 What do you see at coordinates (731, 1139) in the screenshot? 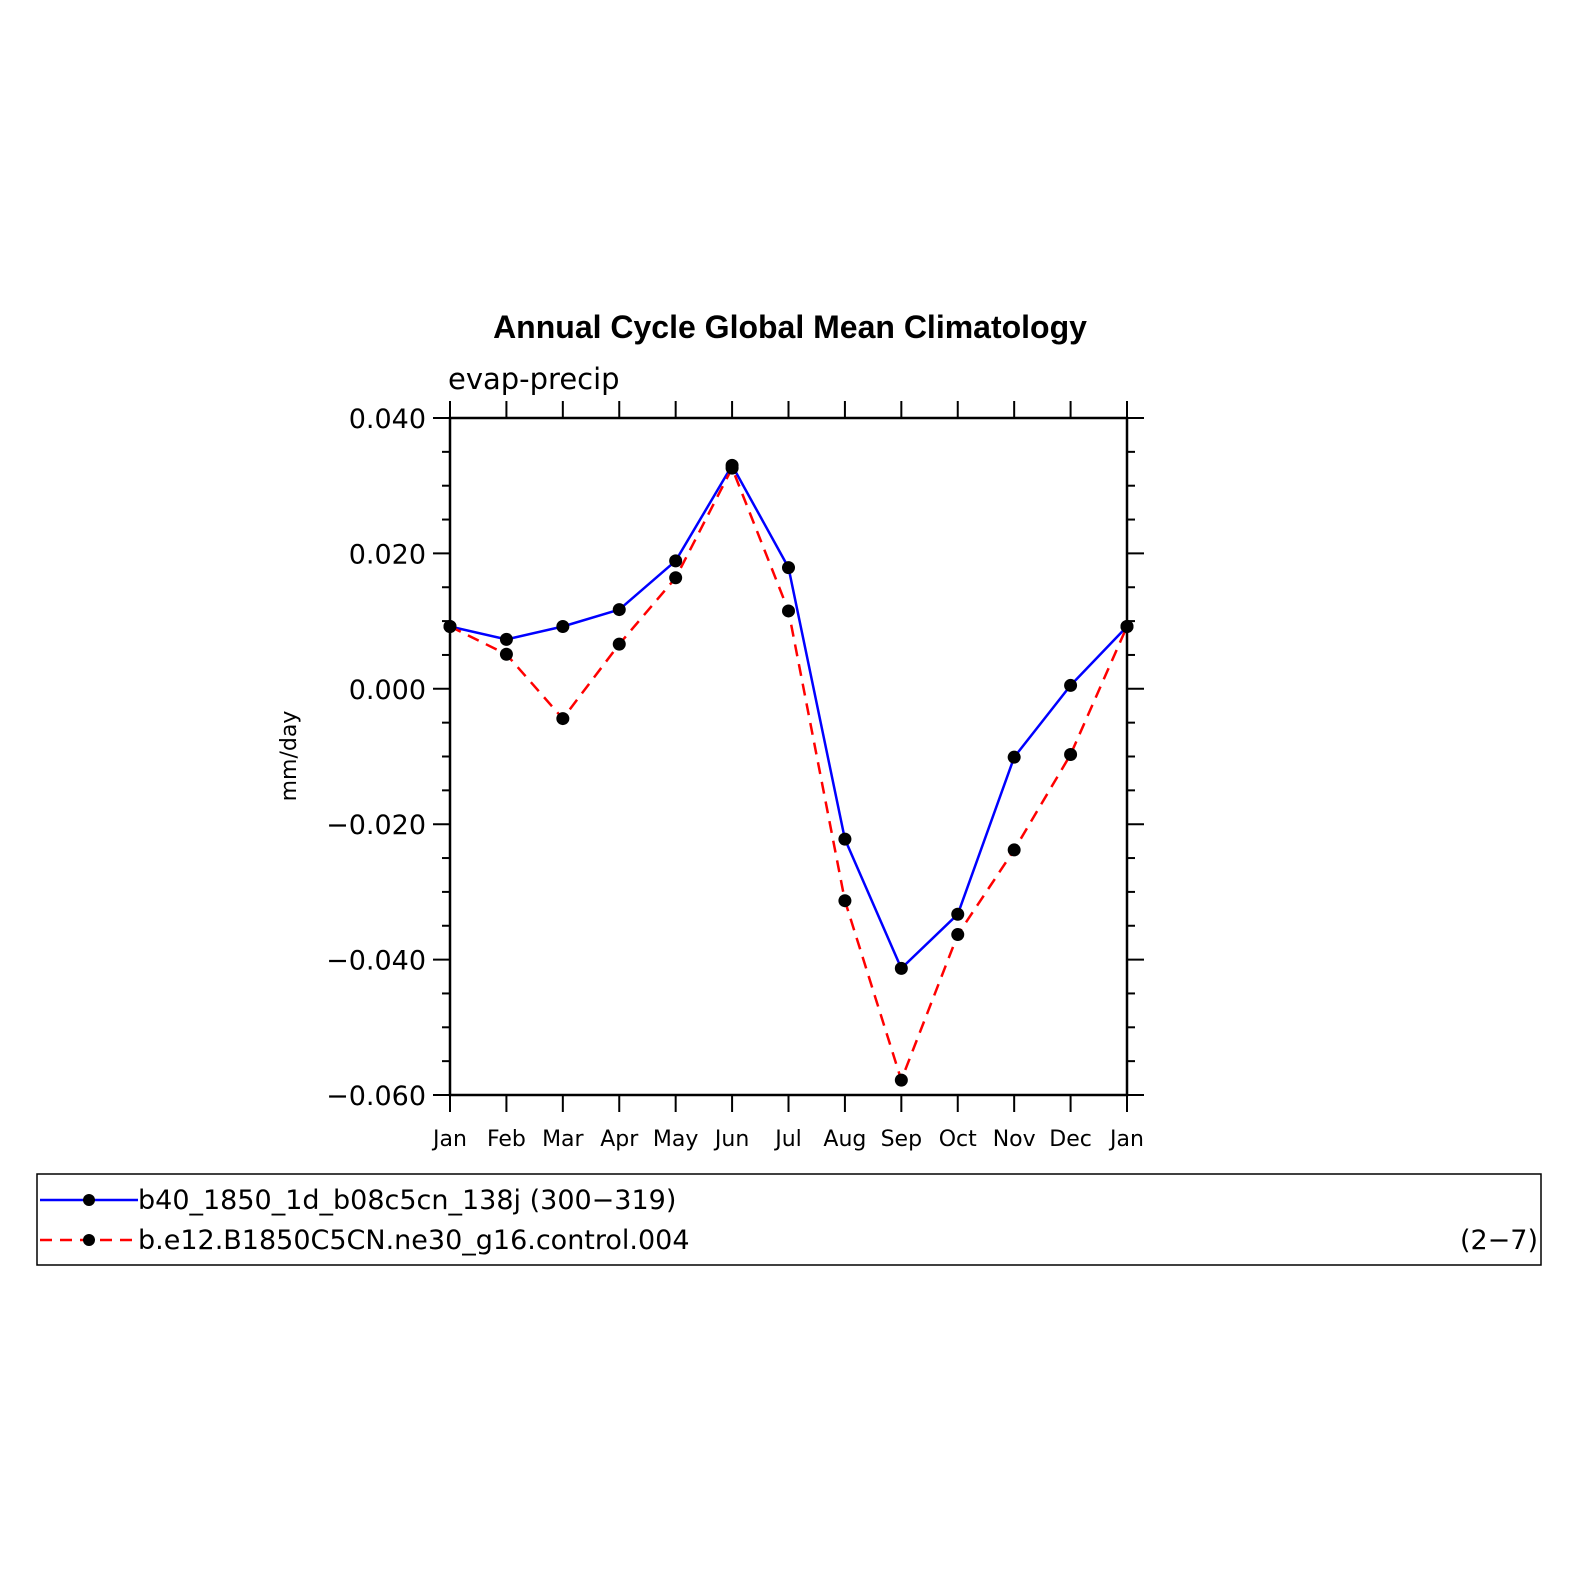
I see `x-tick-label: Jun` at bounding box center [731, 1139].